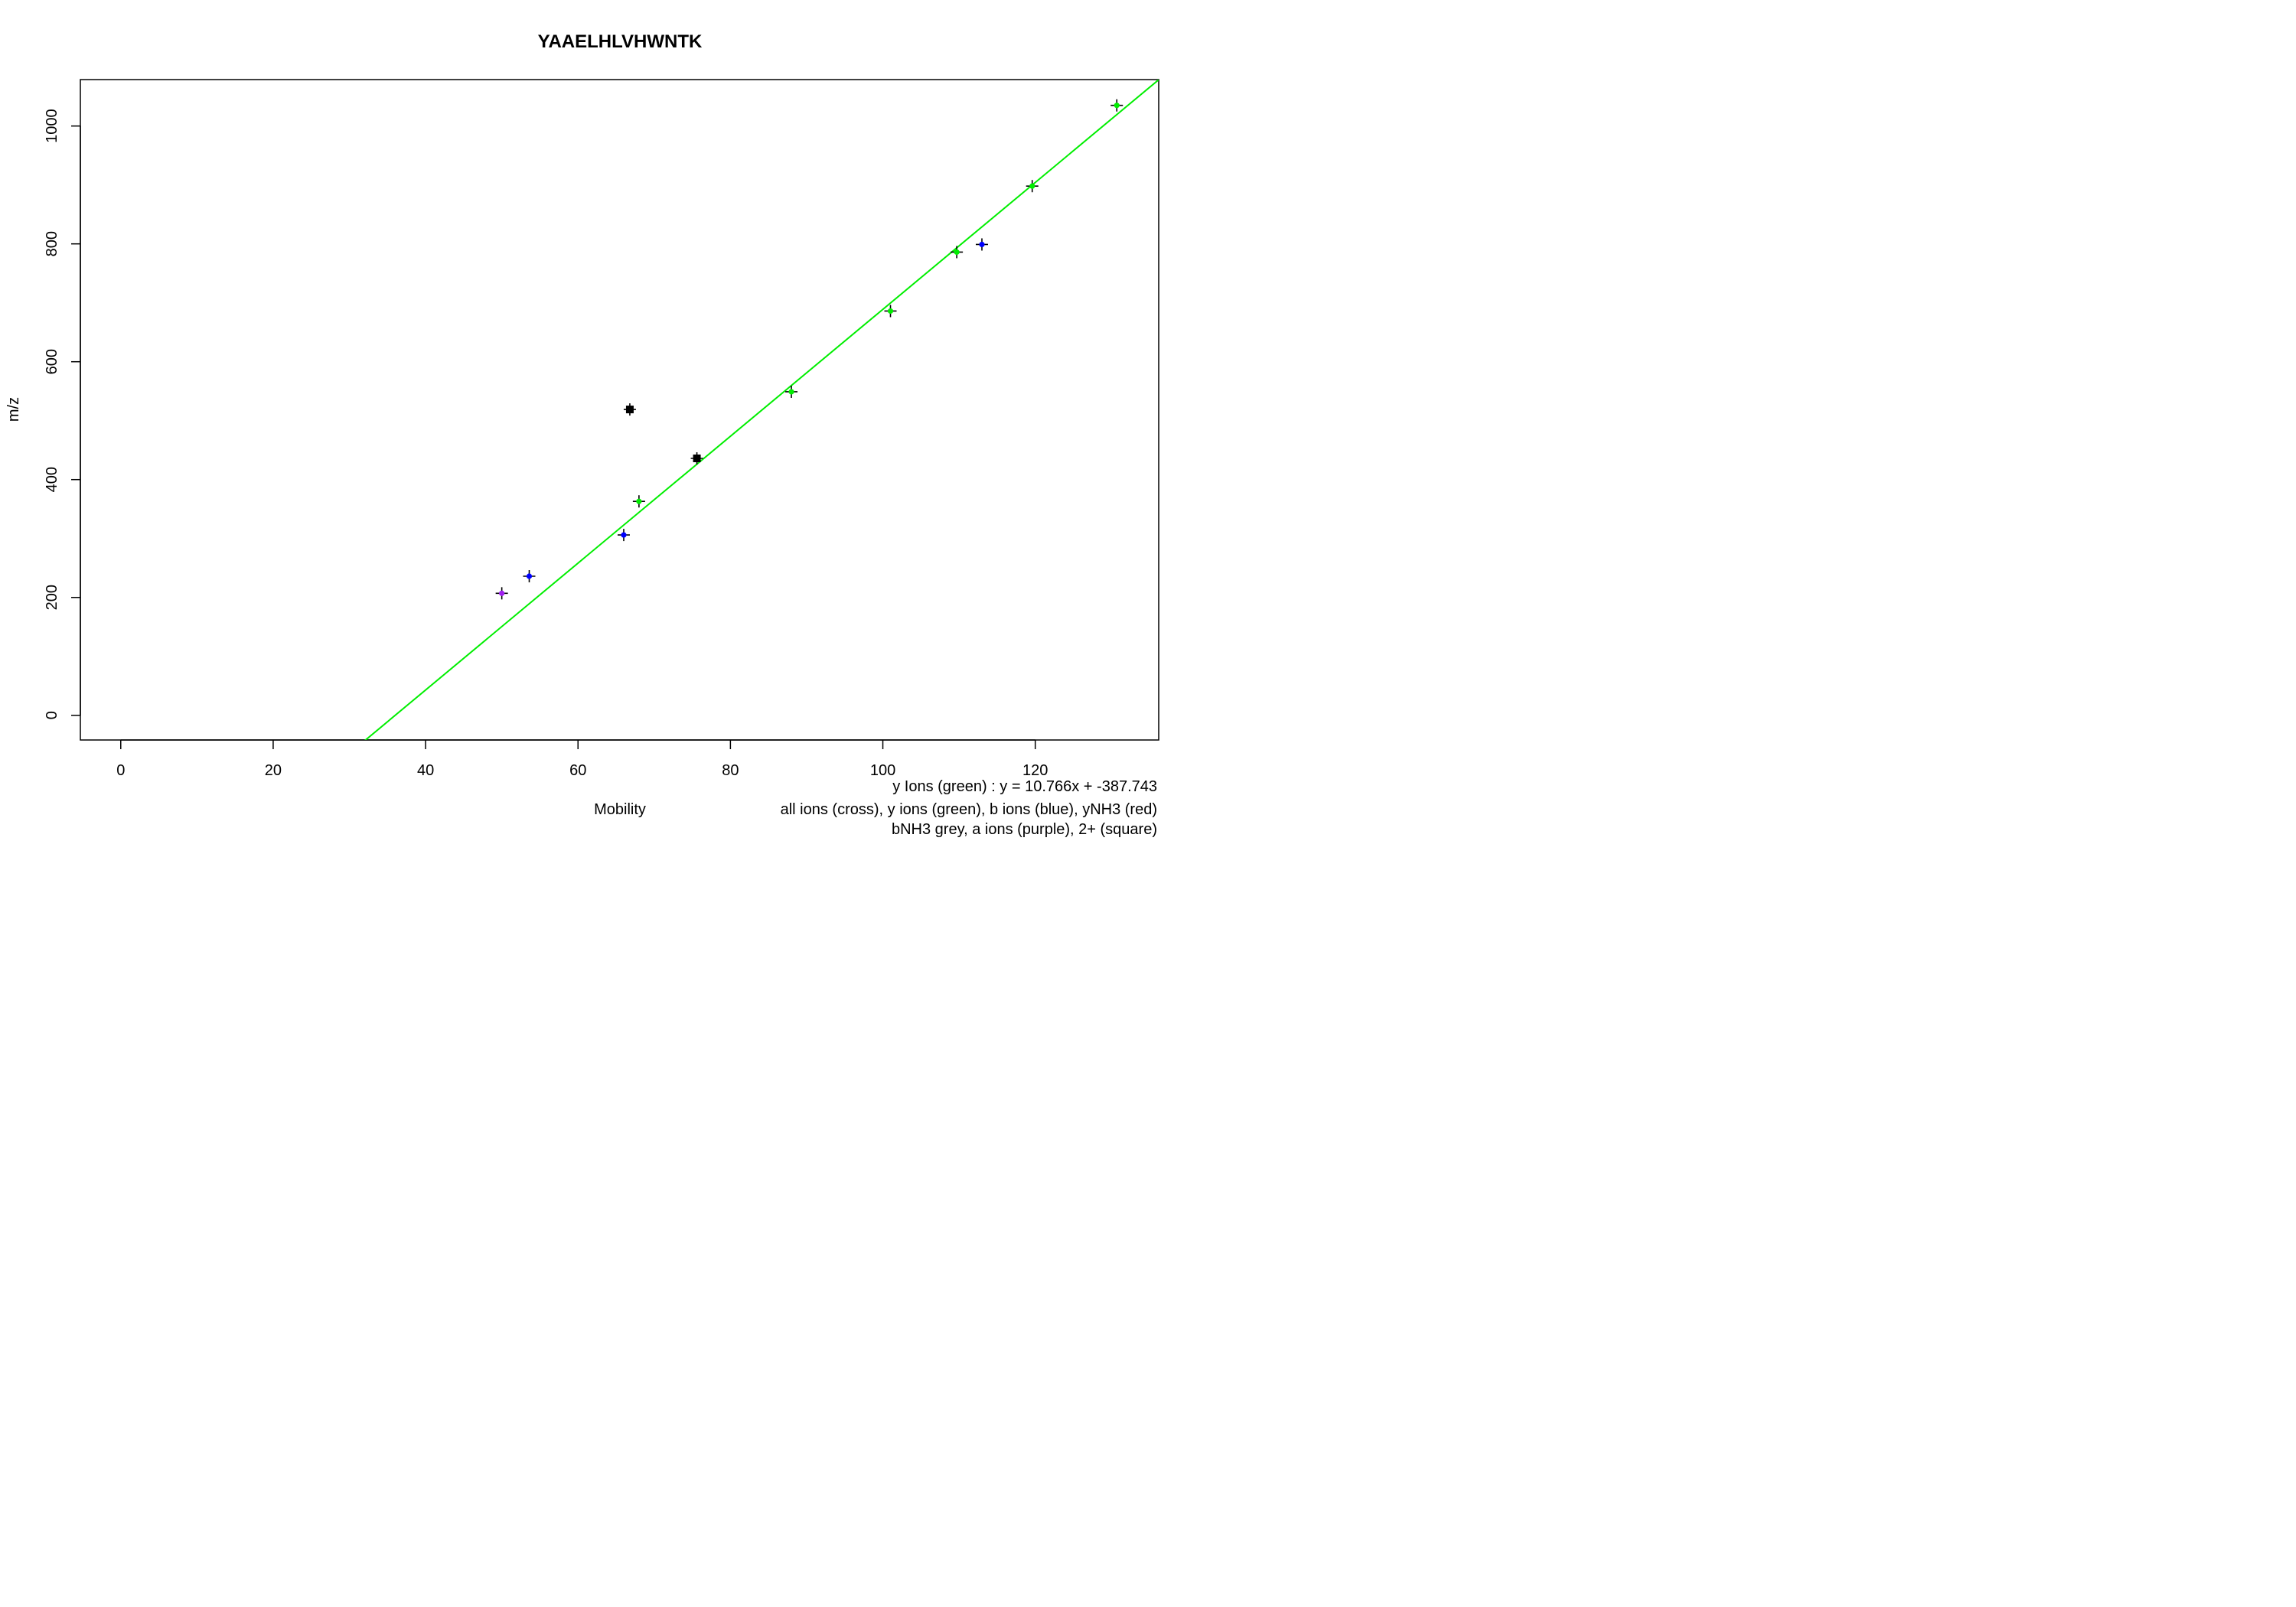 The height and width of the screenshot is (1607, 2296). Describe the element at coordinates (52, 362) in the screenshot. I see `y-tick-label: 600` at that location.